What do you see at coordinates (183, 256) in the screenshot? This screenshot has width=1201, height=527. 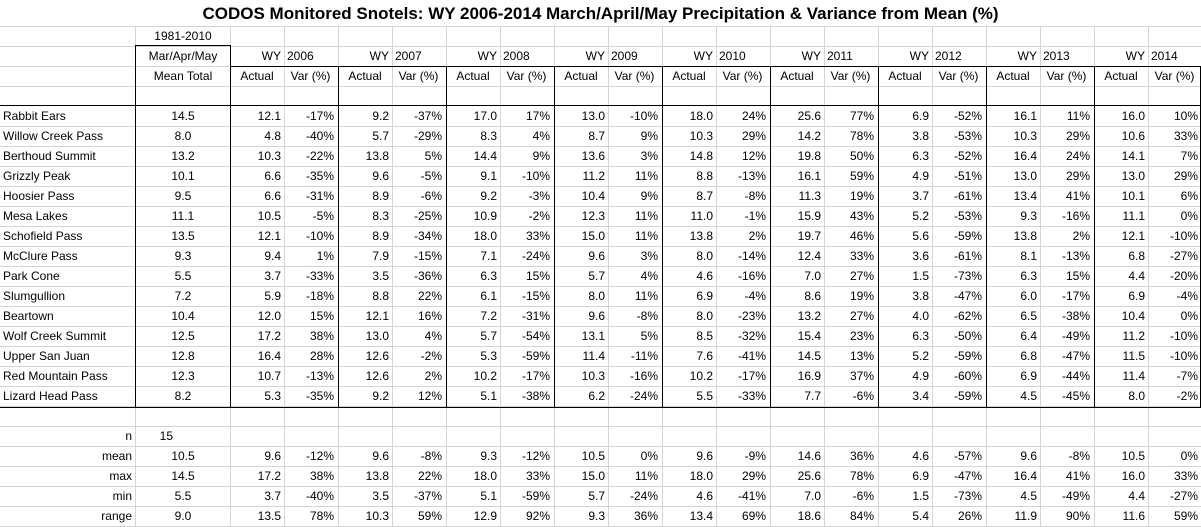 I see `mean-total: 9.3` at bounding box center [183, 256].